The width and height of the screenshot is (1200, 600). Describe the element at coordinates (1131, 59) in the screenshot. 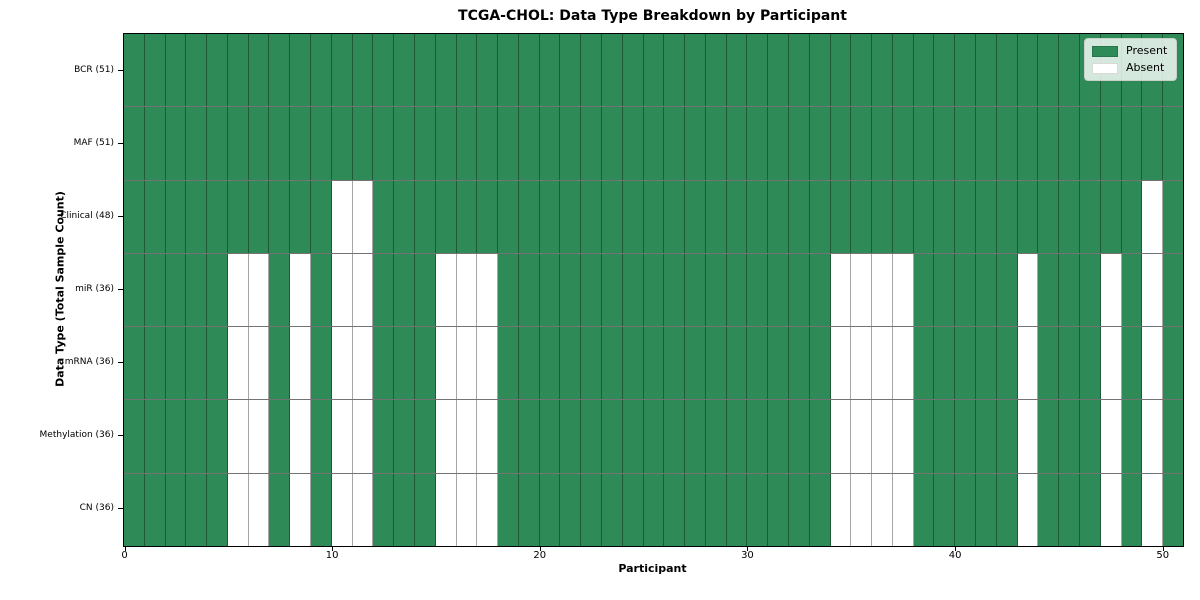

I see `legend: Present Absent` at that location.